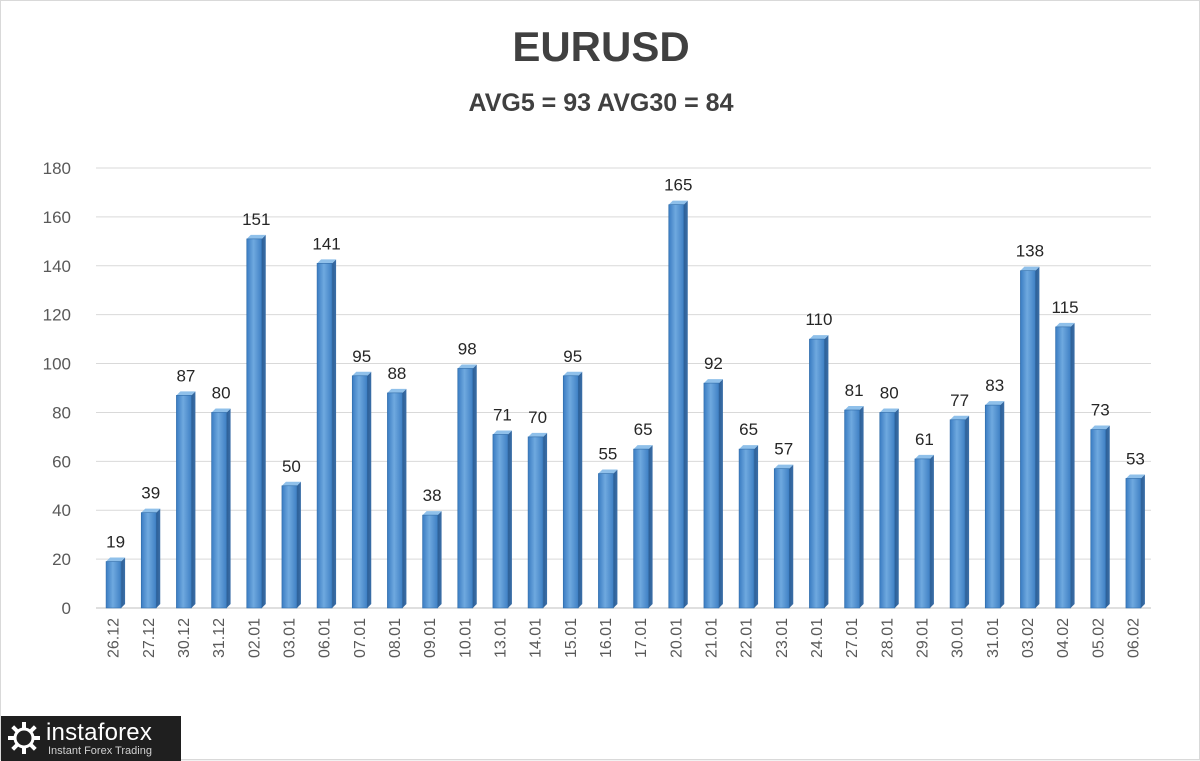 The image size is (1200, 761). I want to click on data-label: 19, so click(115, 542).